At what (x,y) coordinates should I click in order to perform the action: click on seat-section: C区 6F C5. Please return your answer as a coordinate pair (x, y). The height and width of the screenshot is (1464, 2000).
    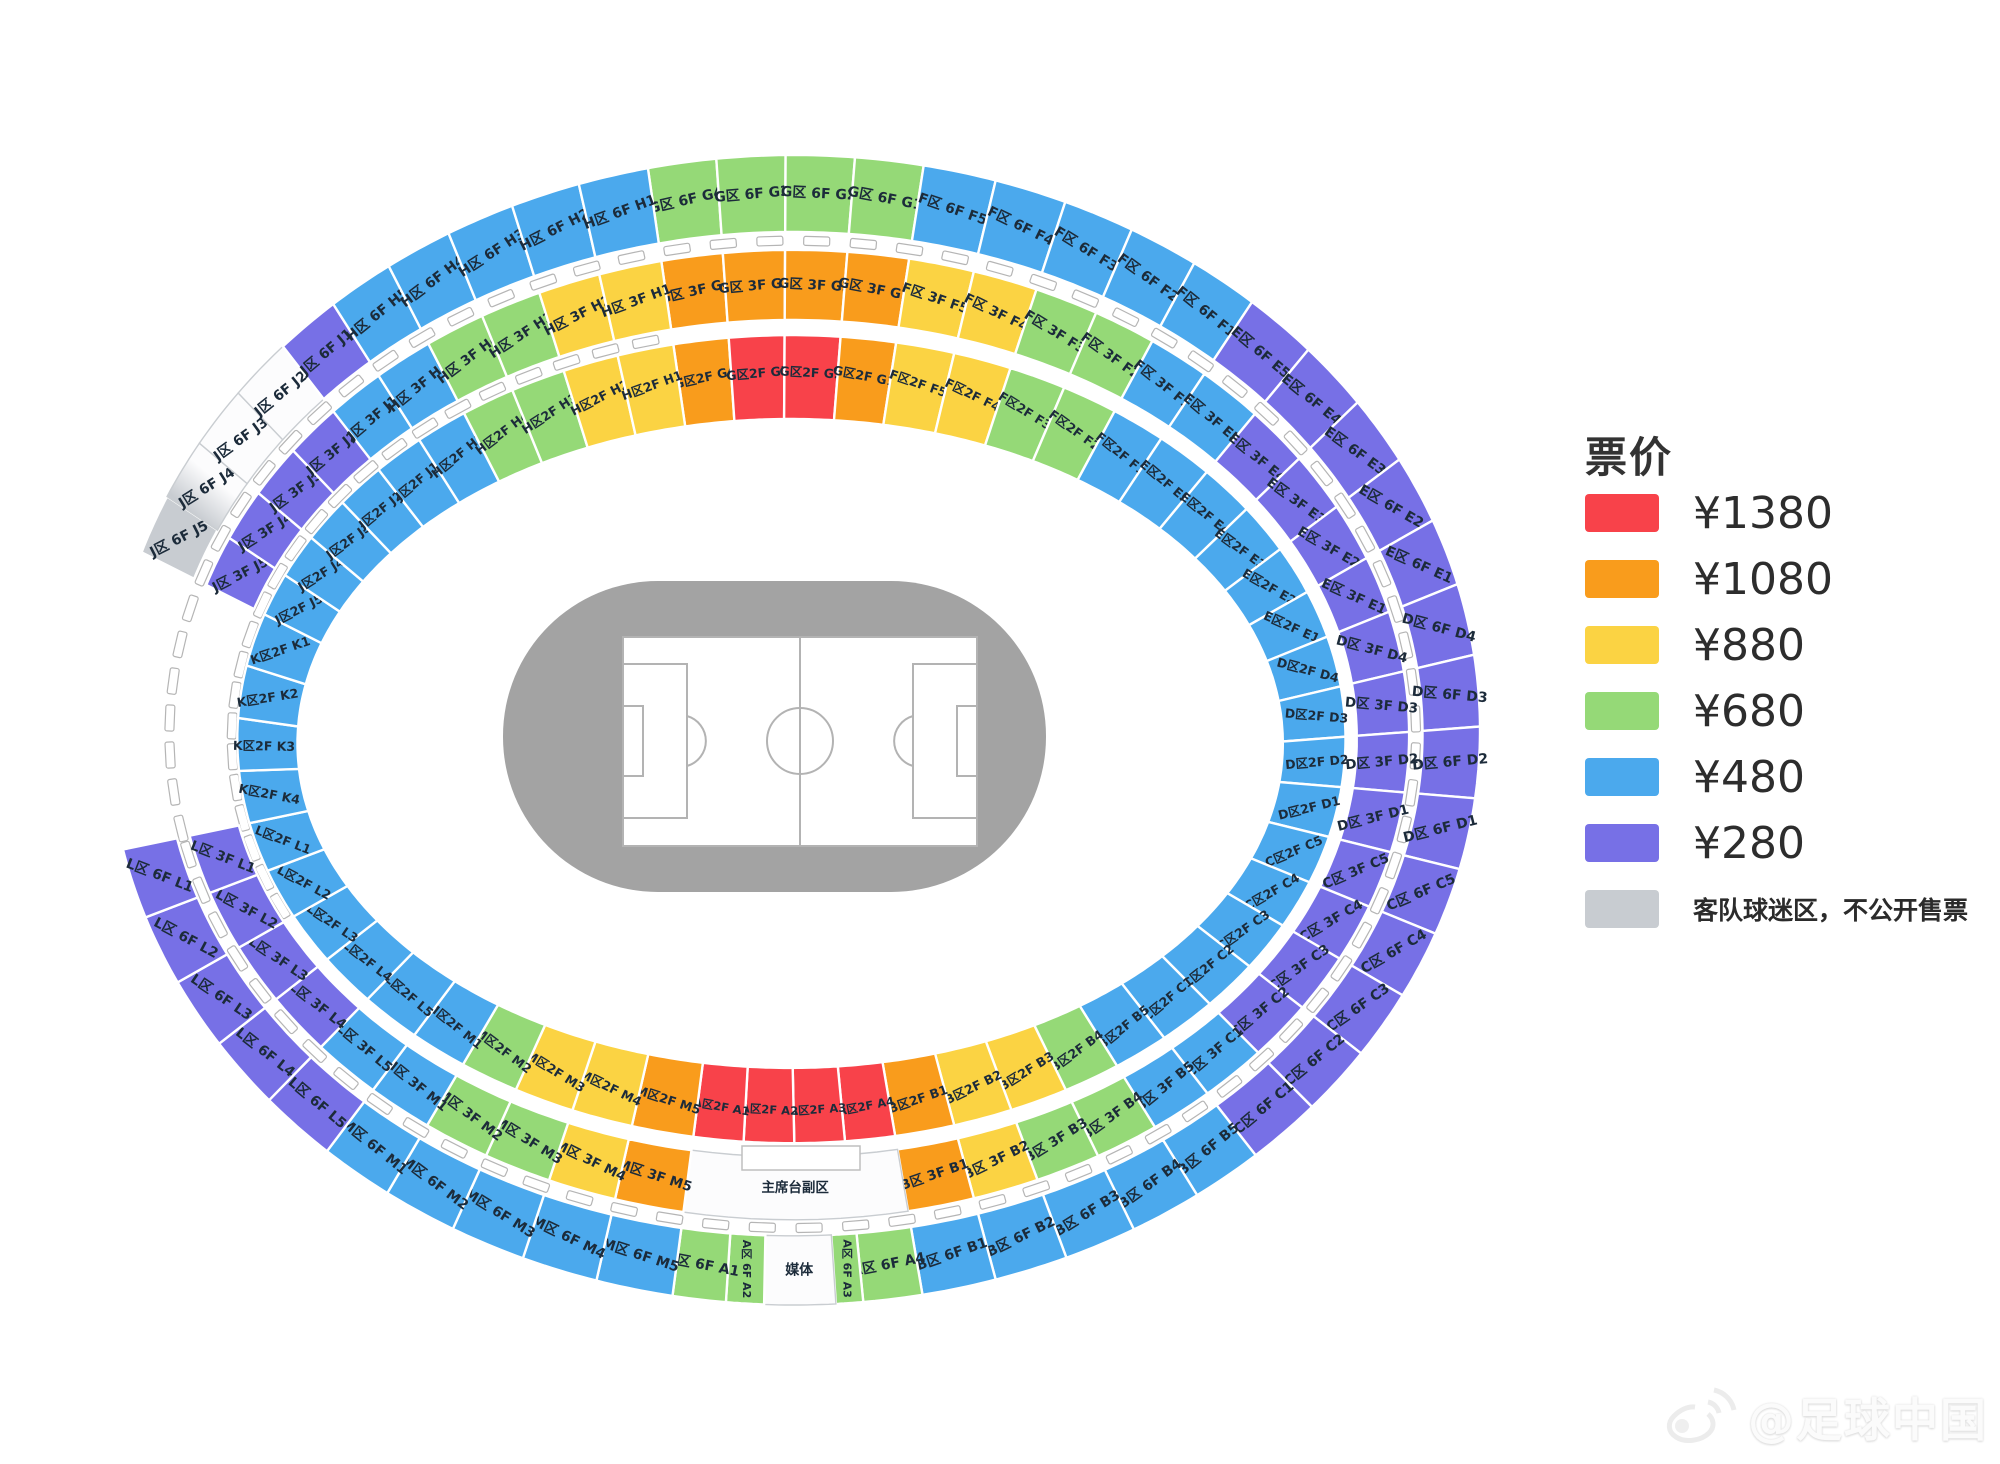
    Looking at the image, I should click on (1421, 894).